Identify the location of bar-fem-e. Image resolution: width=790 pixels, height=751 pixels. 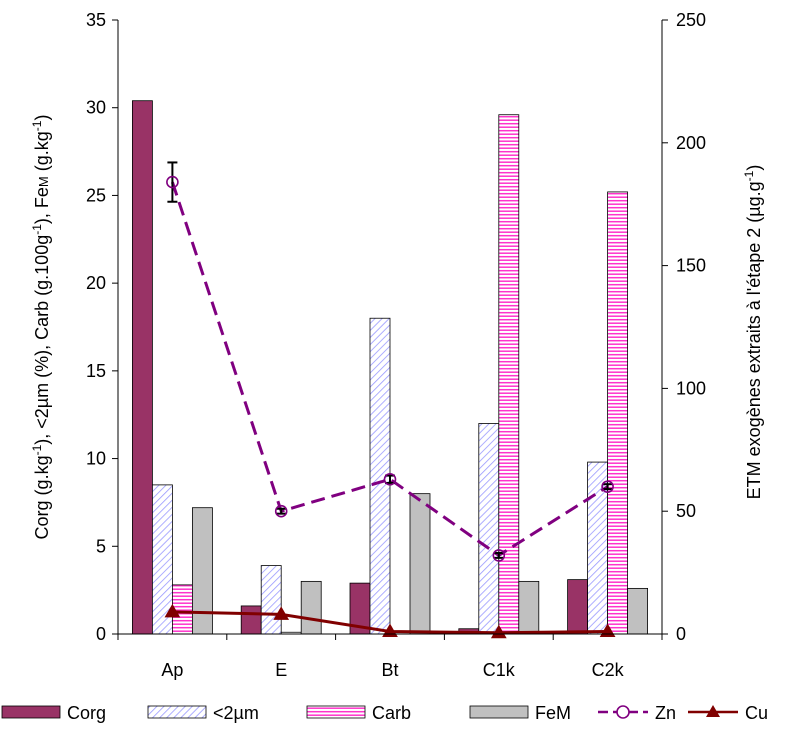
(311, 607).